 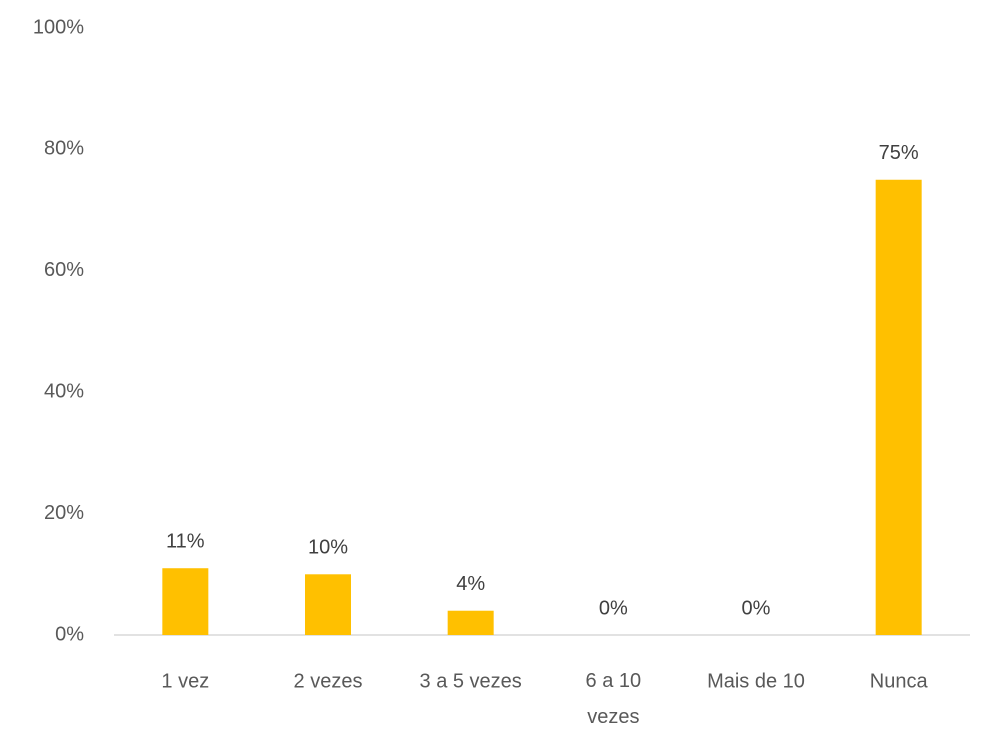 I want to click on data-label: 11%, so click(x=185, y=542).